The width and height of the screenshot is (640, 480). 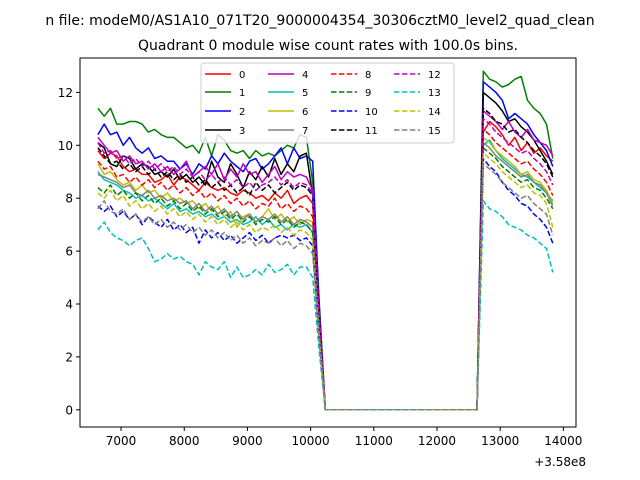 I want to click on y-tick-label: 0, so click(x=69, y=410).